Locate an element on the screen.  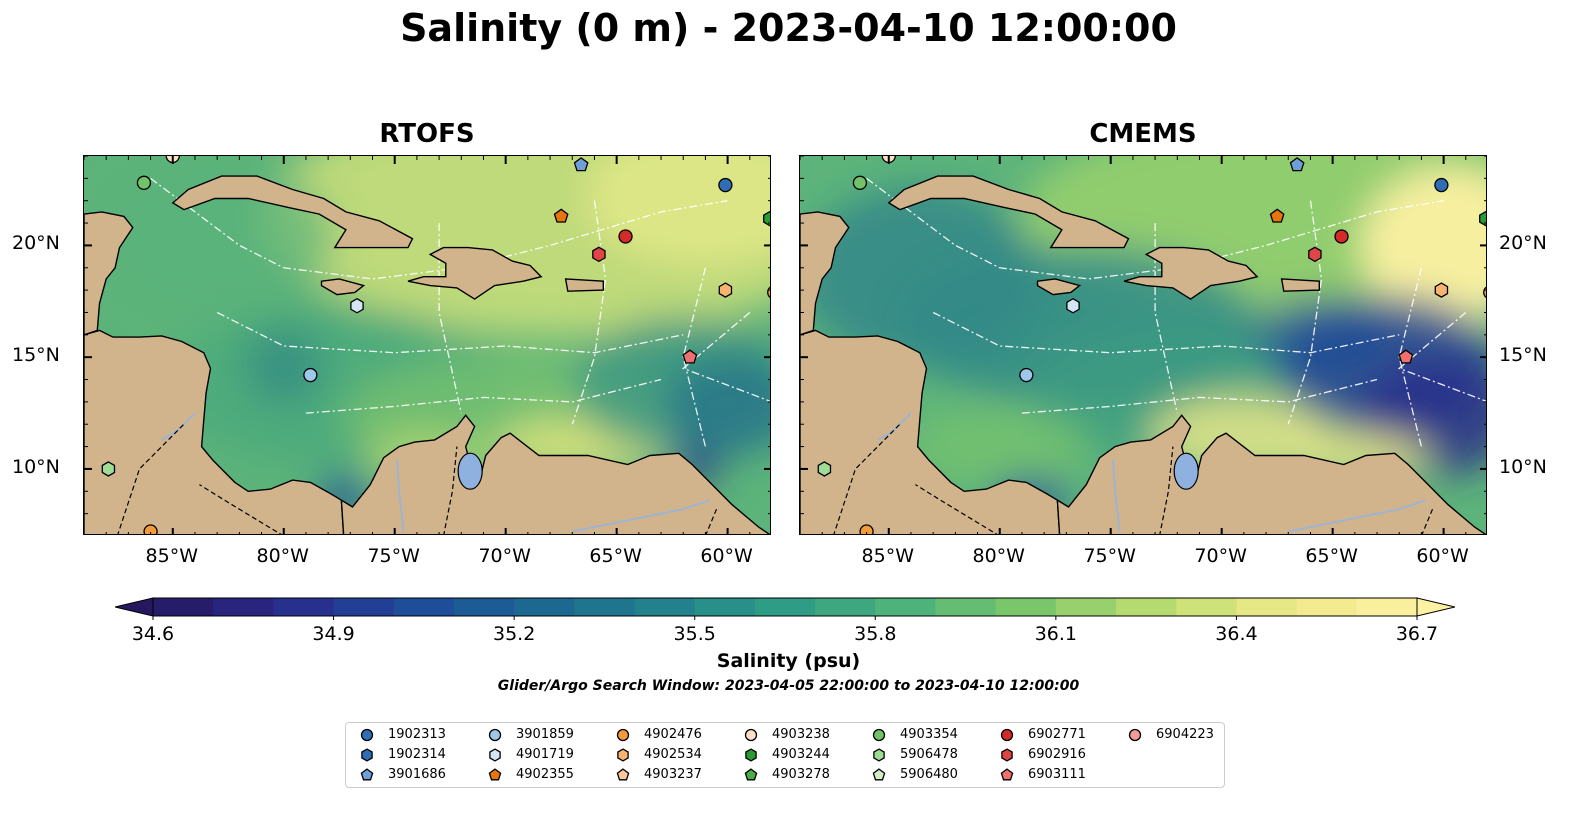
legend-label: 4903237 is located at coordinates (673, 774).